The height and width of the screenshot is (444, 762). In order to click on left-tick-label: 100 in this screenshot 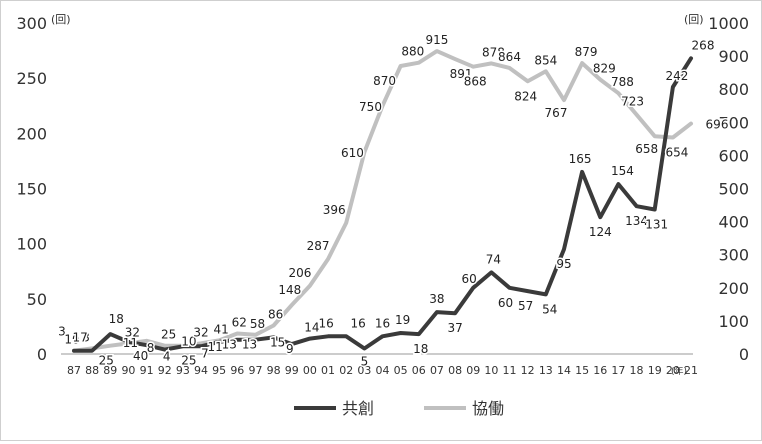, I will do `click(31, 244)`.